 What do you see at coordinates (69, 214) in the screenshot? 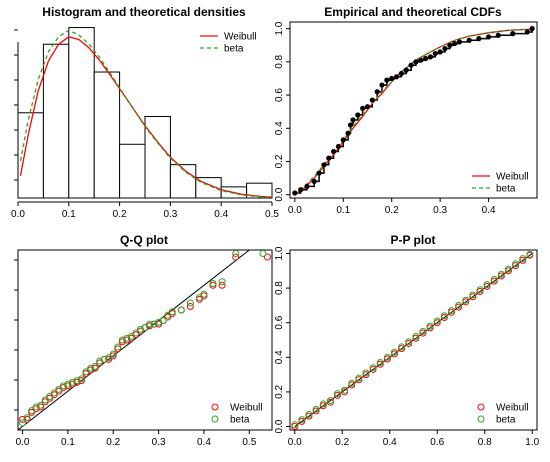
I see `x-tick-label: 0.1` at bounding box center [69, 214].